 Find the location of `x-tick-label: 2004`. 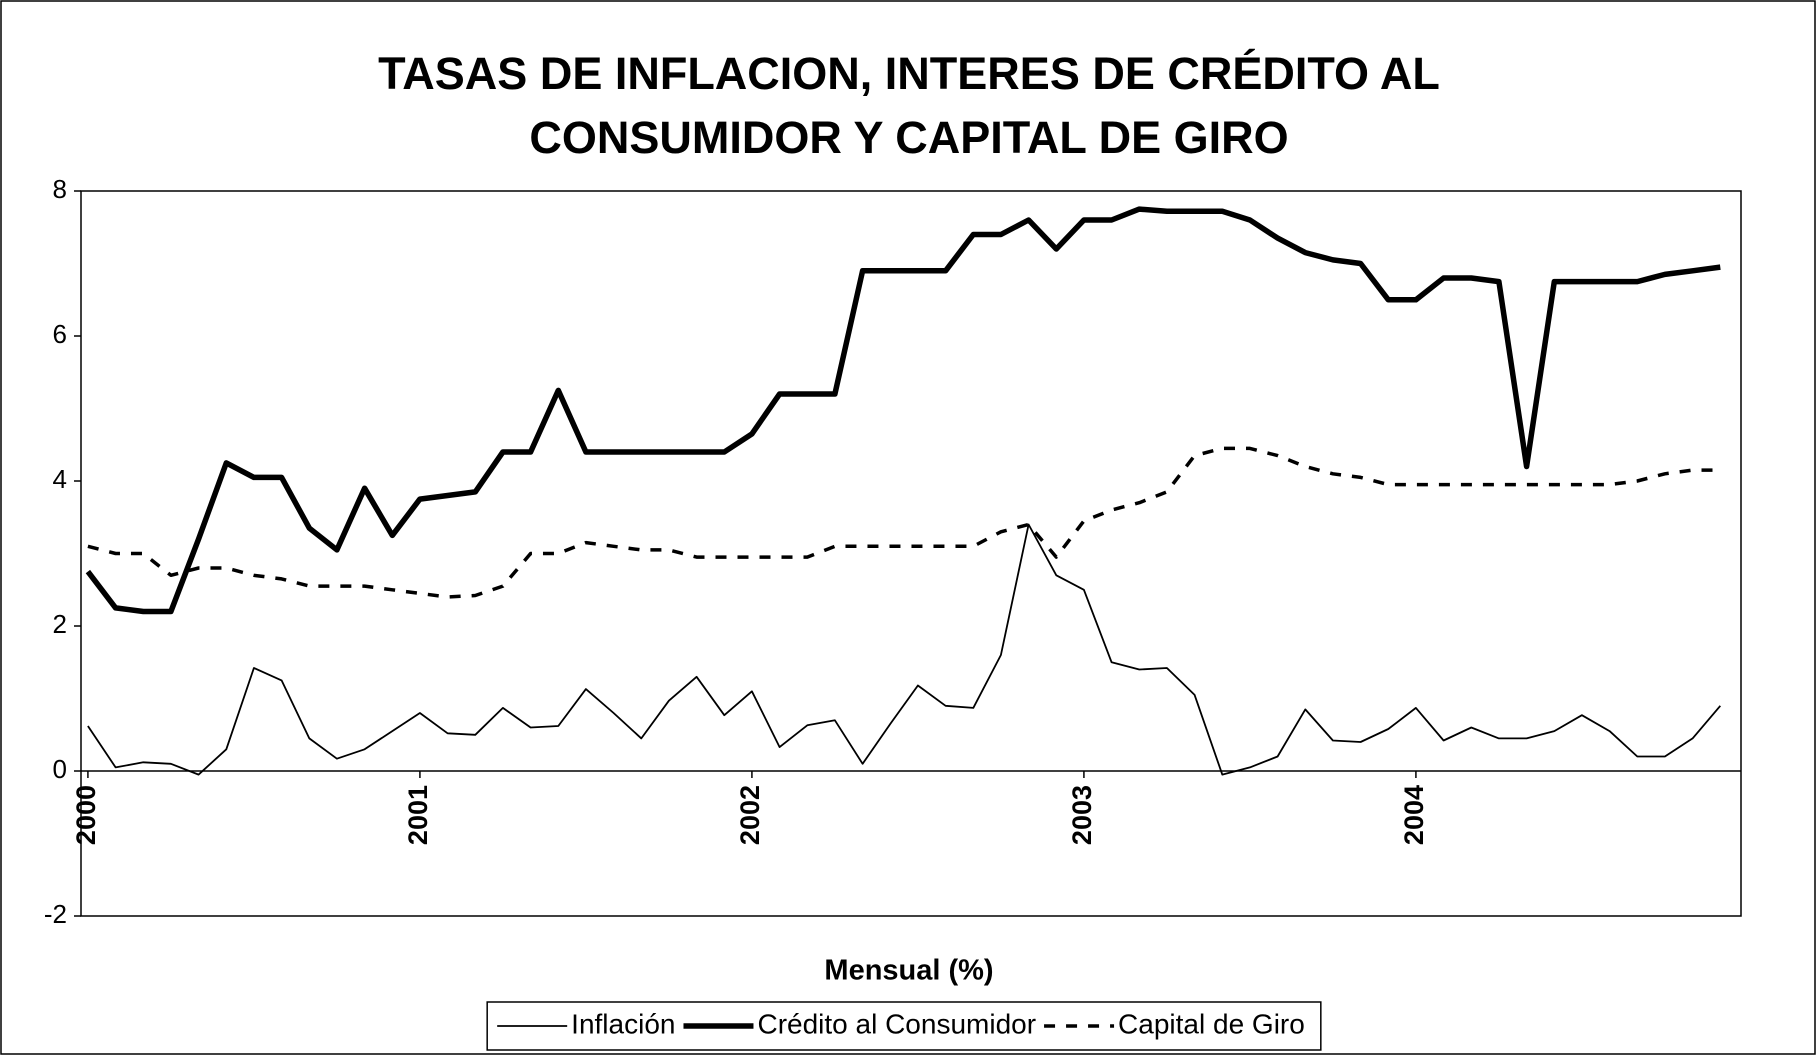

x-tick-label: 2004 is located at coordinates (1414, 815).